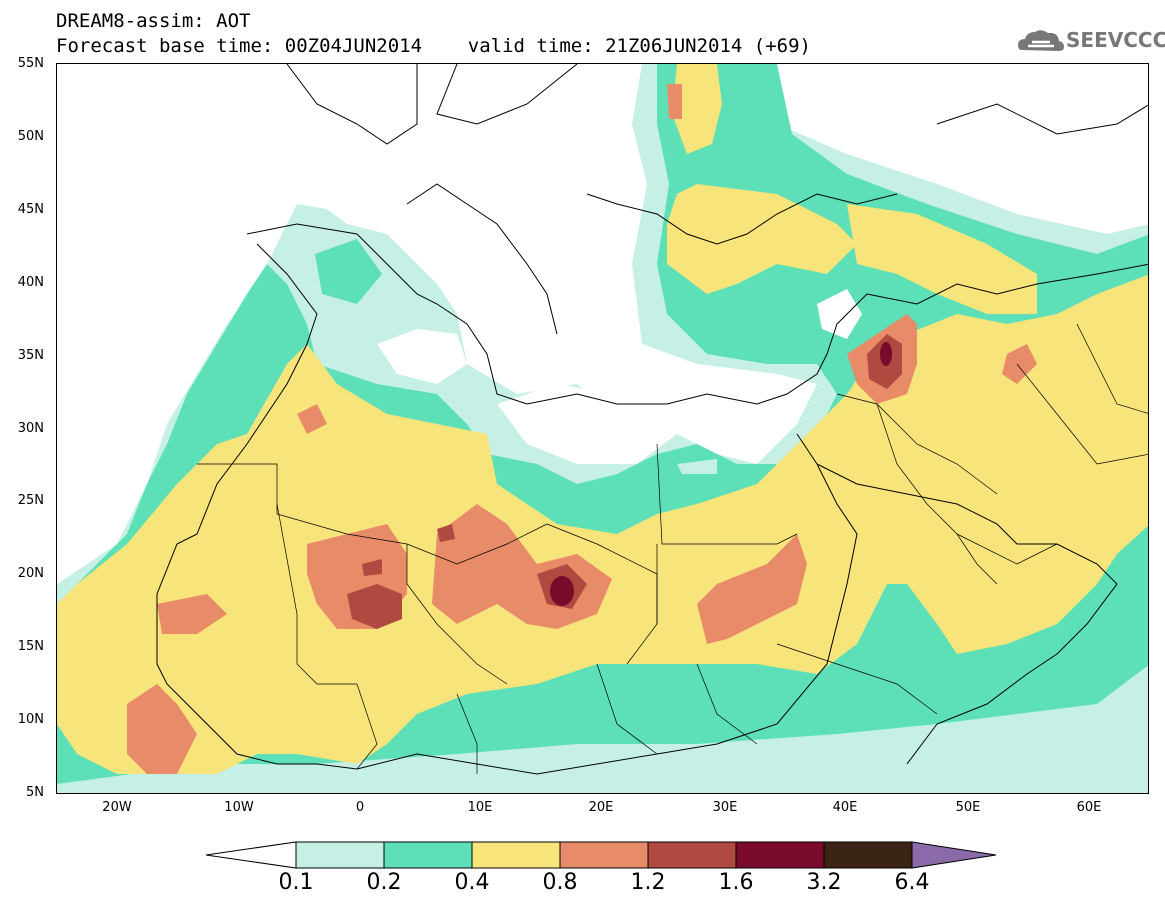 Image resolution: width=1165 pixels, height=905 pixels. I want to click on lon-label: 30E, so click(725, 807).